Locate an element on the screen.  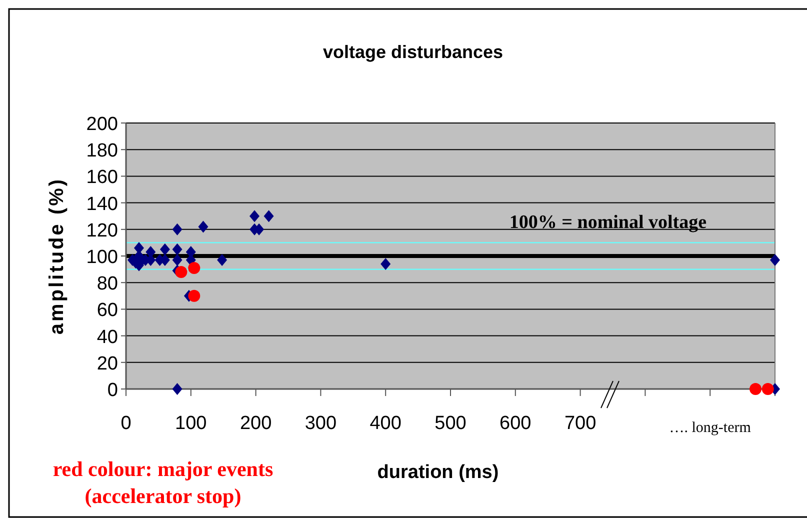
y-tick-label: 200 is located at coordinates (102, 124).